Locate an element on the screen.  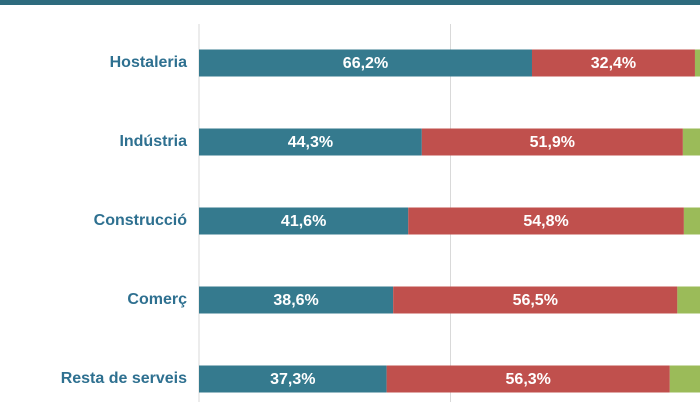
category-label: Hostaleria is located at coordinates (148, 62).